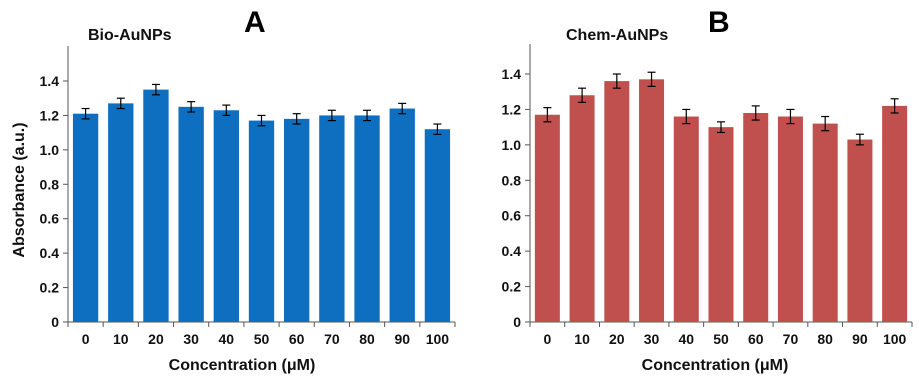  Describe the element at coordinates (617, 35) in the screenshot. I see `panel-b-title: Chem-AuNPs` at that location.